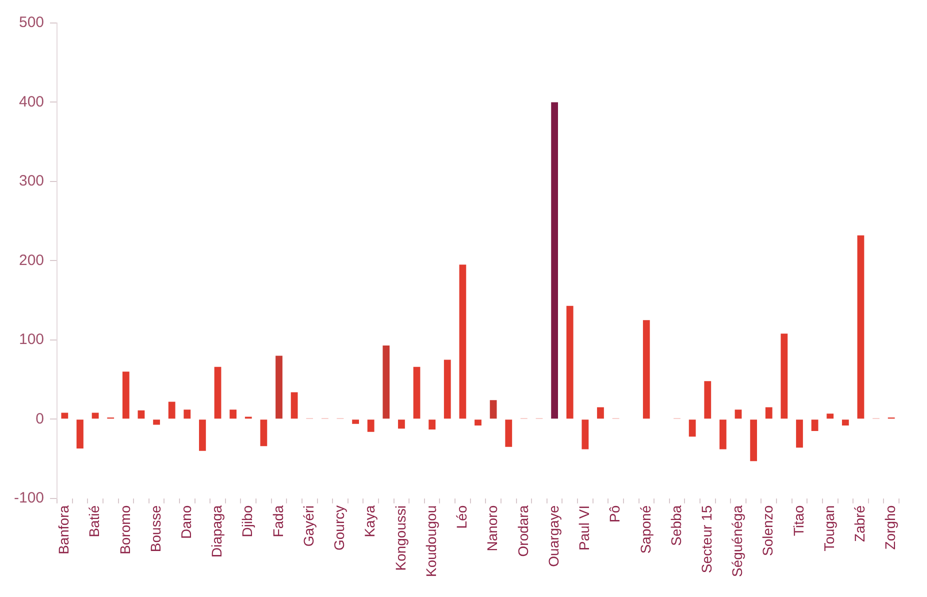  I want to click on x-tick-label: Gayéri, so click(308, 526).